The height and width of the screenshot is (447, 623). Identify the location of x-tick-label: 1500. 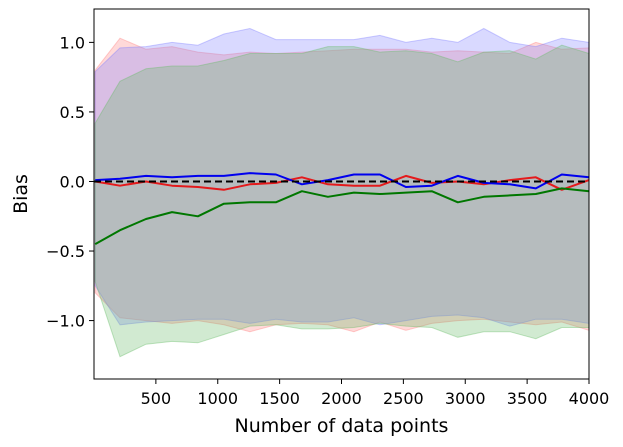
(279, 398).